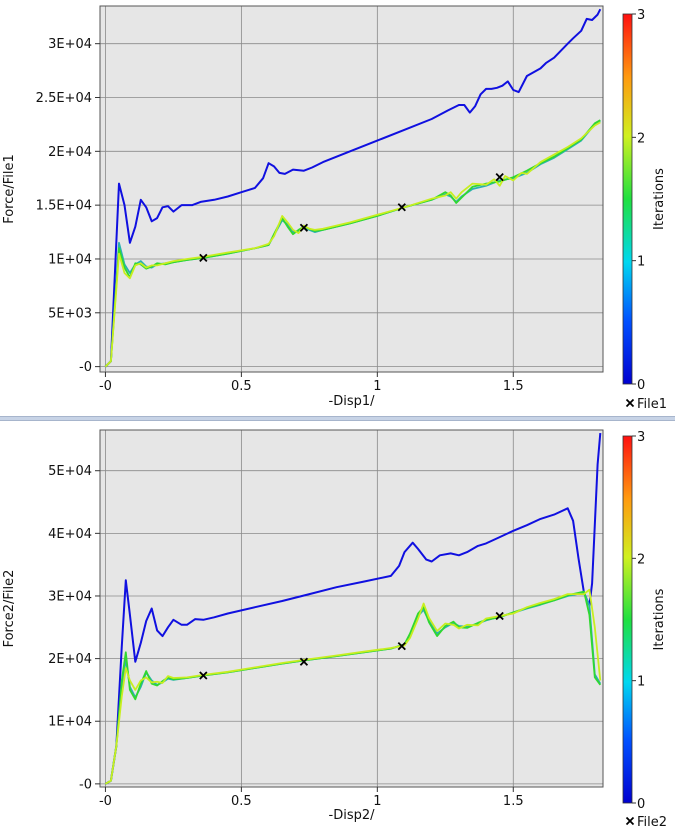  Describe the element at coordinates (652, 404) in the screenshot. I see `legend-label: File1` at that location.